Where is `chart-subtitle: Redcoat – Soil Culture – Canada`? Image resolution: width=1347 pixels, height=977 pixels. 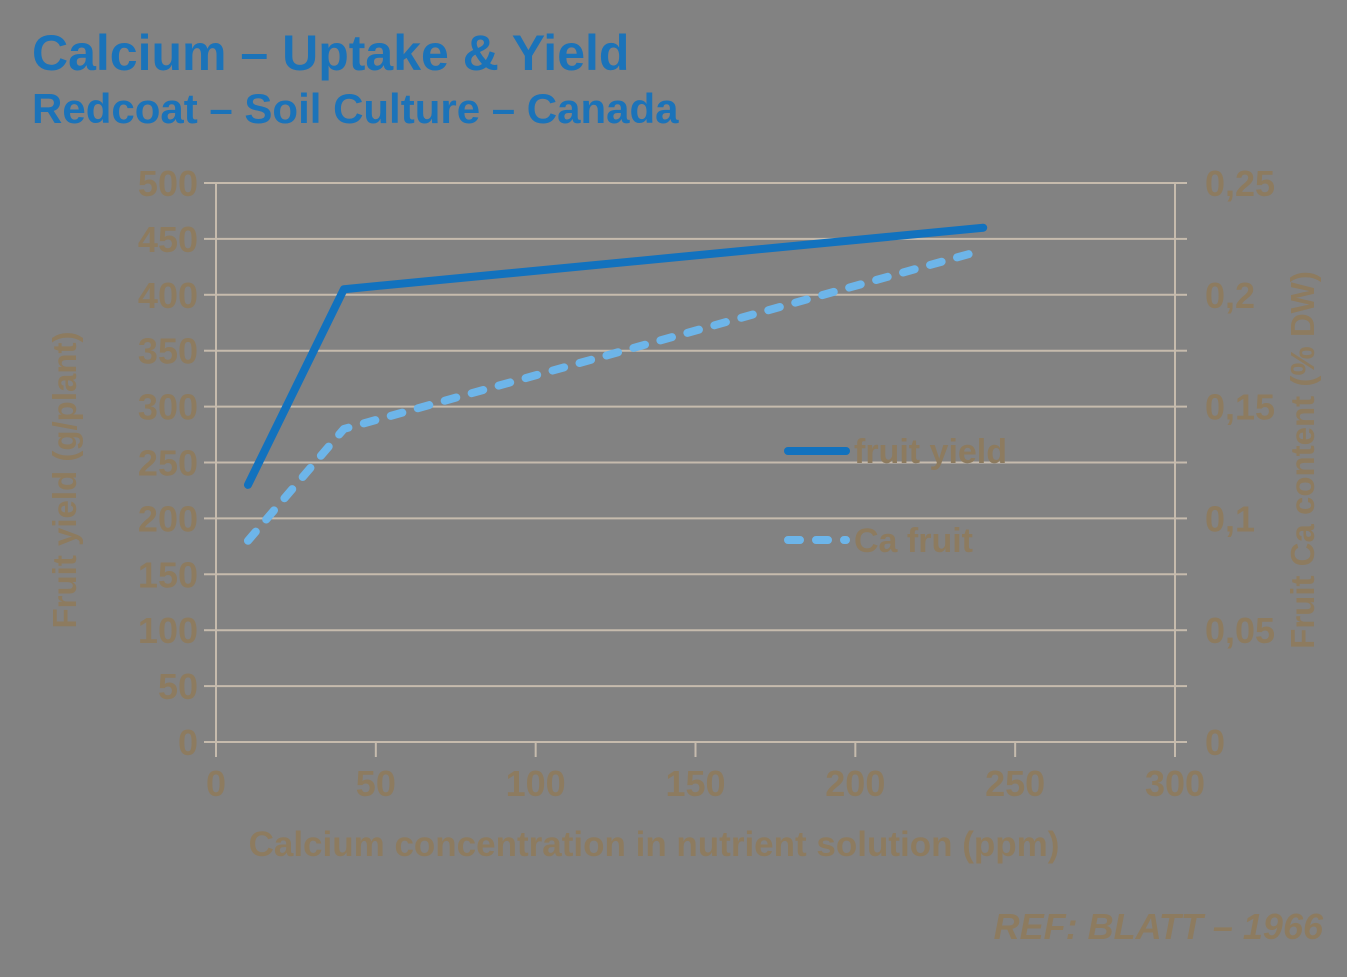 chart-subtitle: Redcoat – Soil Culture – Canada is located at coordinates (355, 108).